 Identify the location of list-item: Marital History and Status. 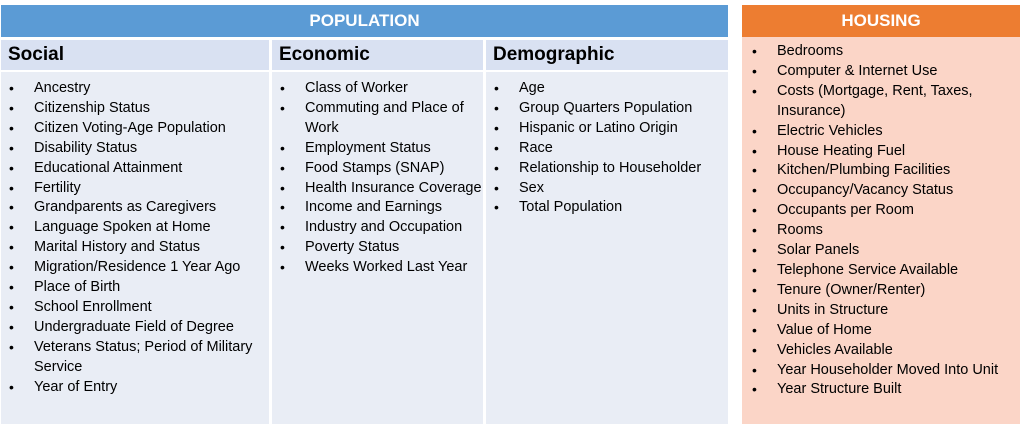
(137, 248).